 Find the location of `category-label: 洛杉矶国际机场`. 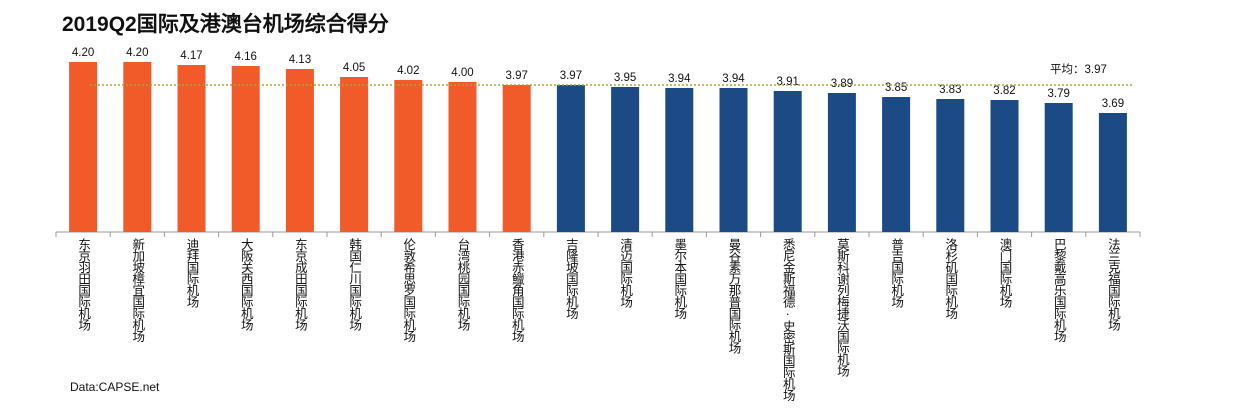

category-label: 洛杉矶国际机场 is located at coordinates (950, 278).